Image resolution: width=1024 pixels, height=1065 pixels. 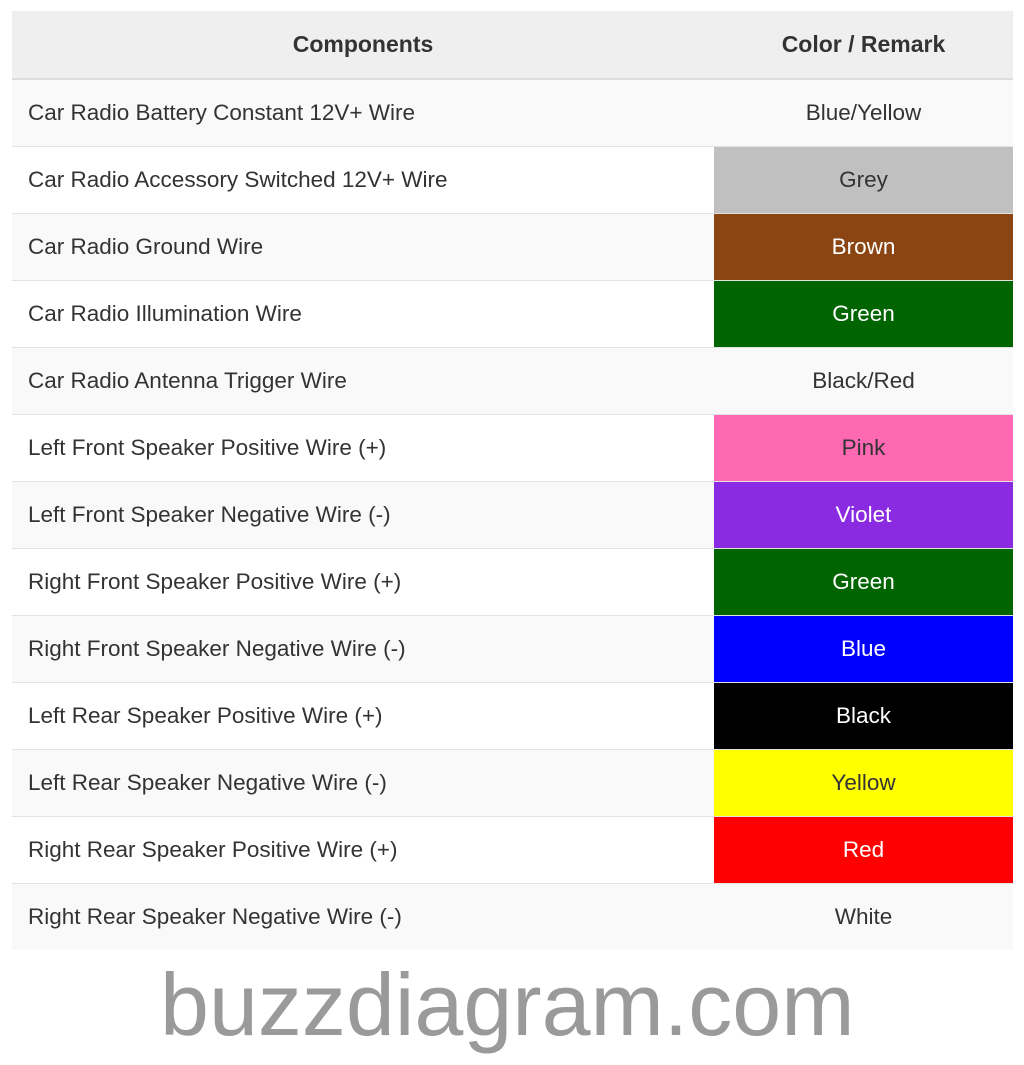 I want to click on table-row: Right Rear Speaker Positive Wire (+) Red, so click(x=512, y=850).